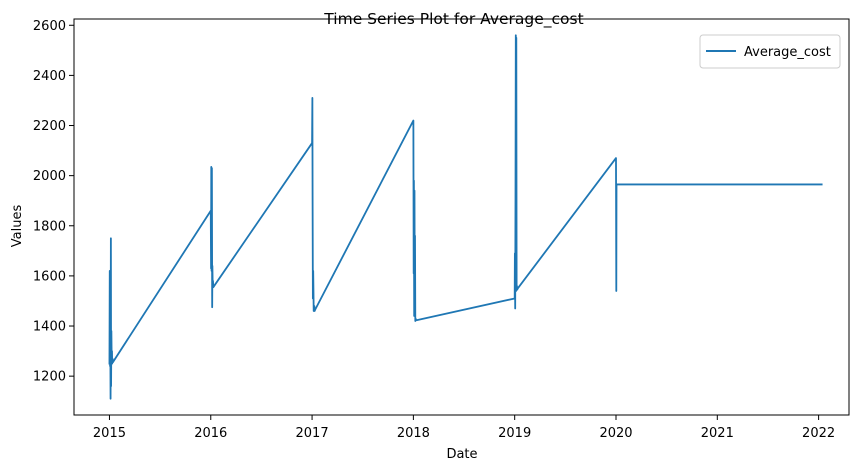 The width and height of the screenshot is (859, 470). What do you see at coordinates (109, 433) in the screenshot?
I see `x-tick-label: 2015` at bounding box center [109, 433].